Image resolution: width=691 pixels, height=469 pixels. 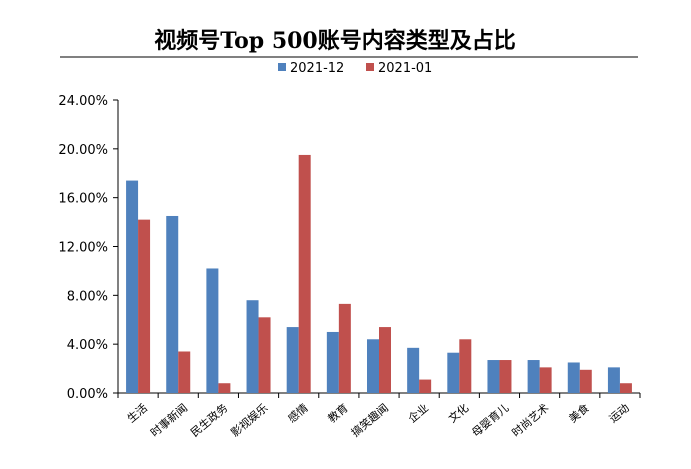 What do you see at coordinates (168, 420) in the screenshot?
I see `x-category-label: 时事新闻` at bounding box center [168, 420].